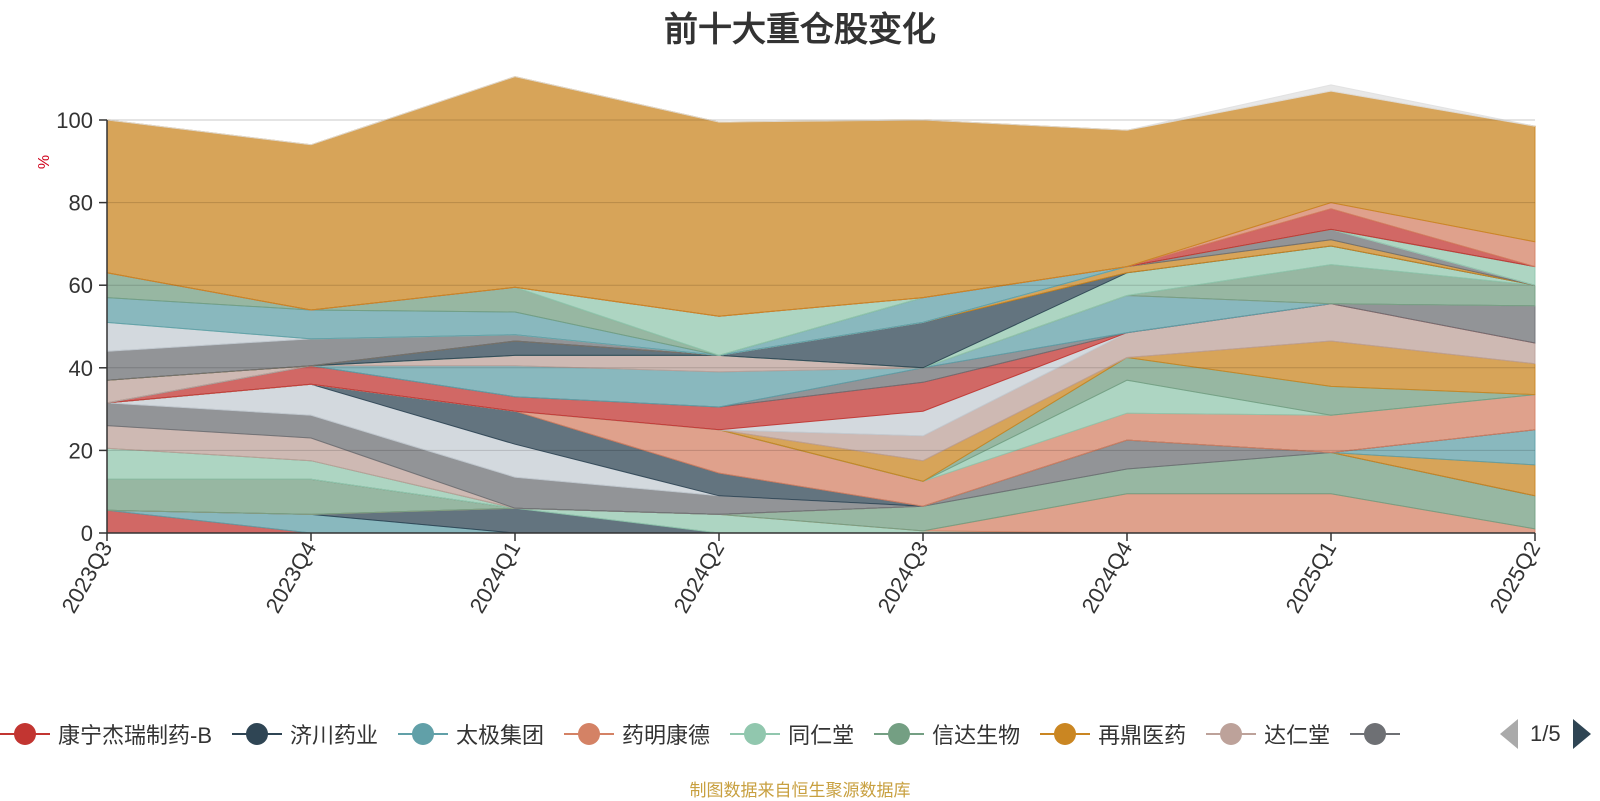 The image size is (1600, 801). What do you see at coordinates (81, 368) in the screenshot?
I see `y-tick-label: 40` at bounding box center [81, 368].